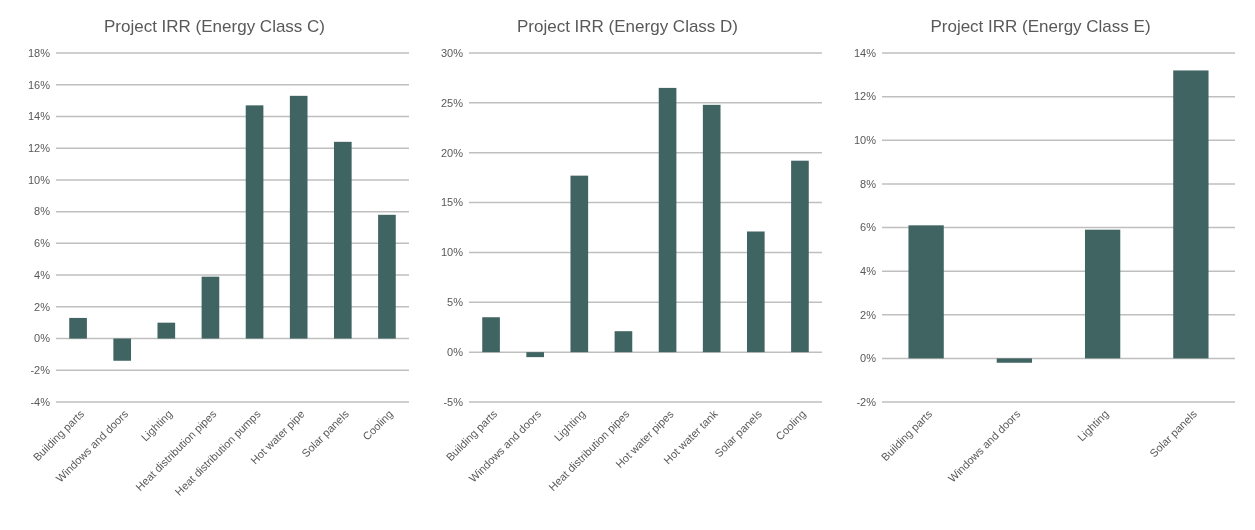 This screenshot has width=1255, height=530. Describe the element at coordinates (452, 202) in the screenshot. I see `y-tick-label: 15%` at that location.